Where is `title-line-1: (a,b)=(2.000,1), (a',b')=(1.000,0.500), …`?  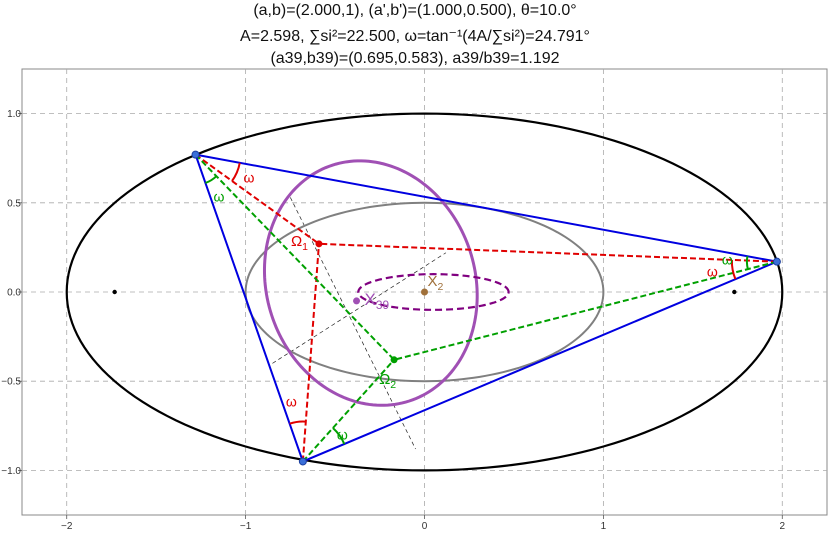
title-line-1: (a,b)=(2.000,1), (a',b')=(1.000,0.500), … is located at coordinates (415, 10).